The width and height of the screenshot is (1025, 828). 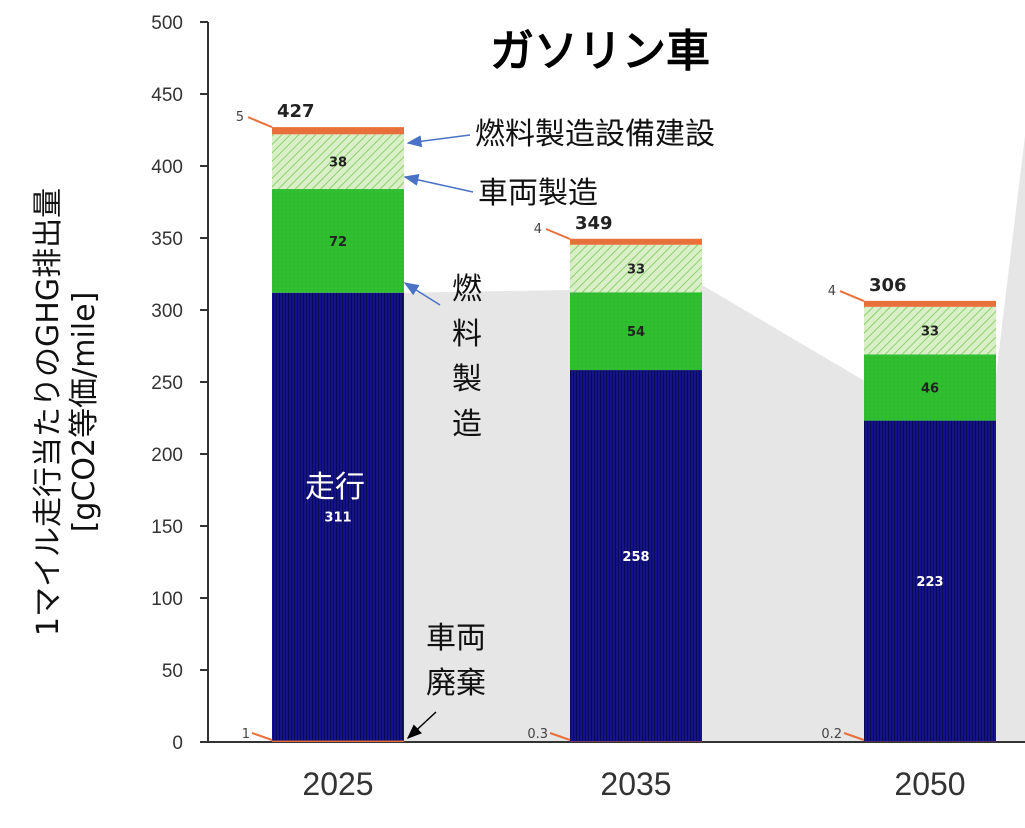 I want to click on disposal-value-label: 0.3, so click(x=537, y=734).